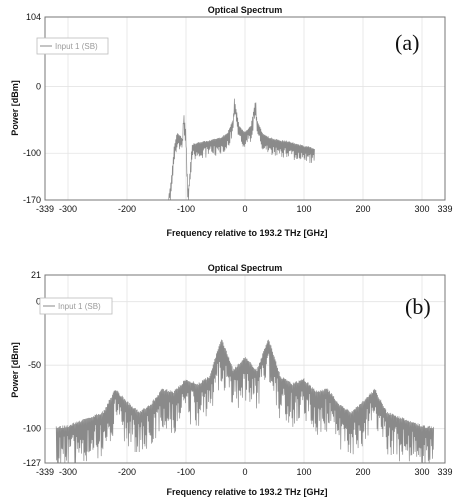 The height and width of the screenshot is (502, 474). Describe the element at coordinates (418, 306) in the screenshot. I see `panel-label-b: (b)` at that location.